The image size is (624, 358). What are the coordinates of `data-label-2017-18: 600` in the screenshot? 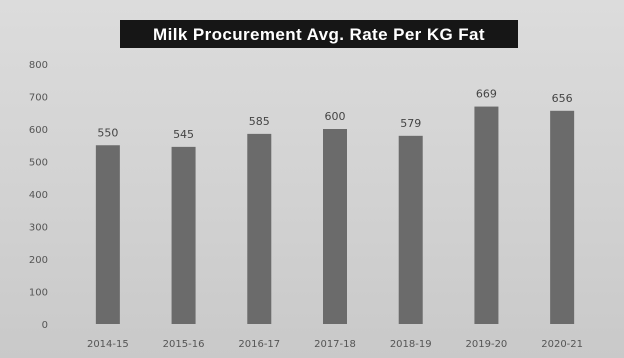 It's located at (335, 116).